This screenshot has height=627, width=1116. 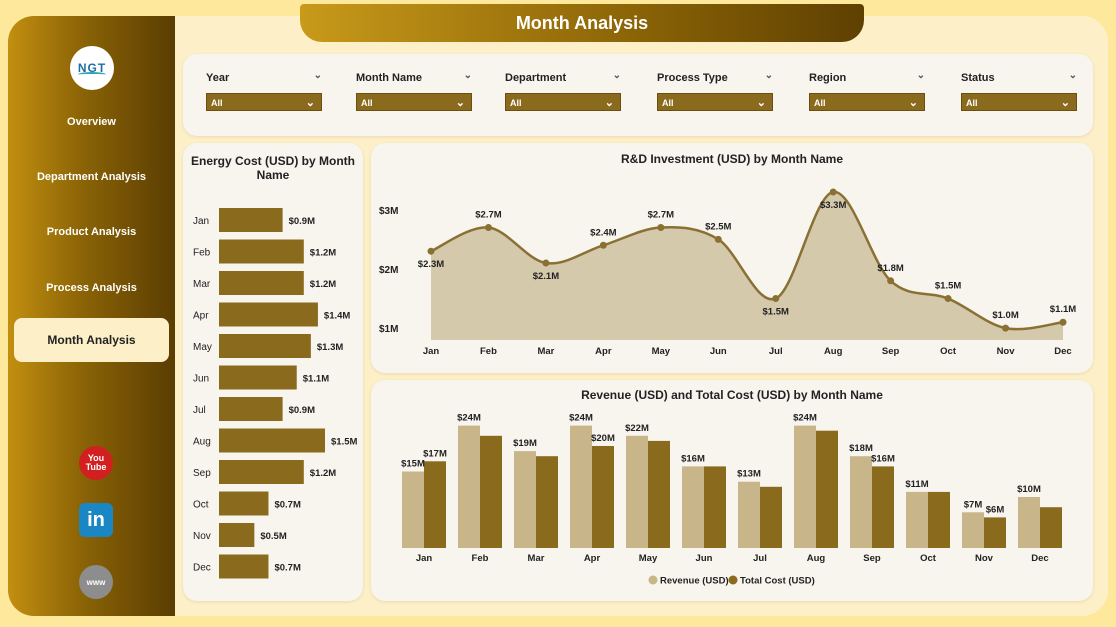 I want to click on page-title: Month Analysis, so click(x=582, y=23).